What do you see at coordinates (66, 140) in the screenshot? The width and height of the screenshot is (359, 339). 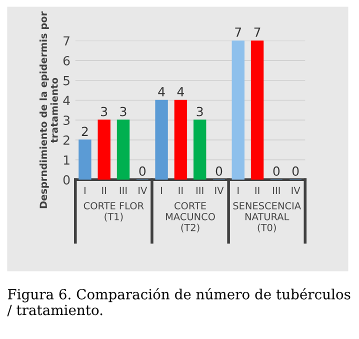 I see `y-tick-label: 2` at bounding box center [66, 140].